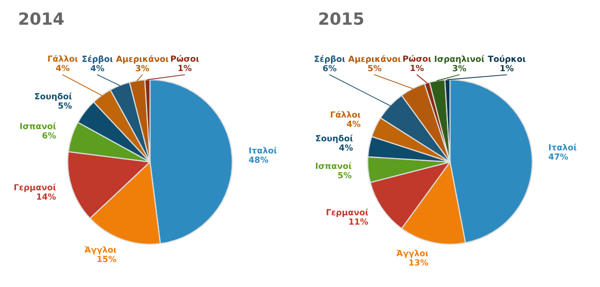  Describe the element at coordinates (558, 156) in the screenshot. I see `data-label: 47%` at that location.